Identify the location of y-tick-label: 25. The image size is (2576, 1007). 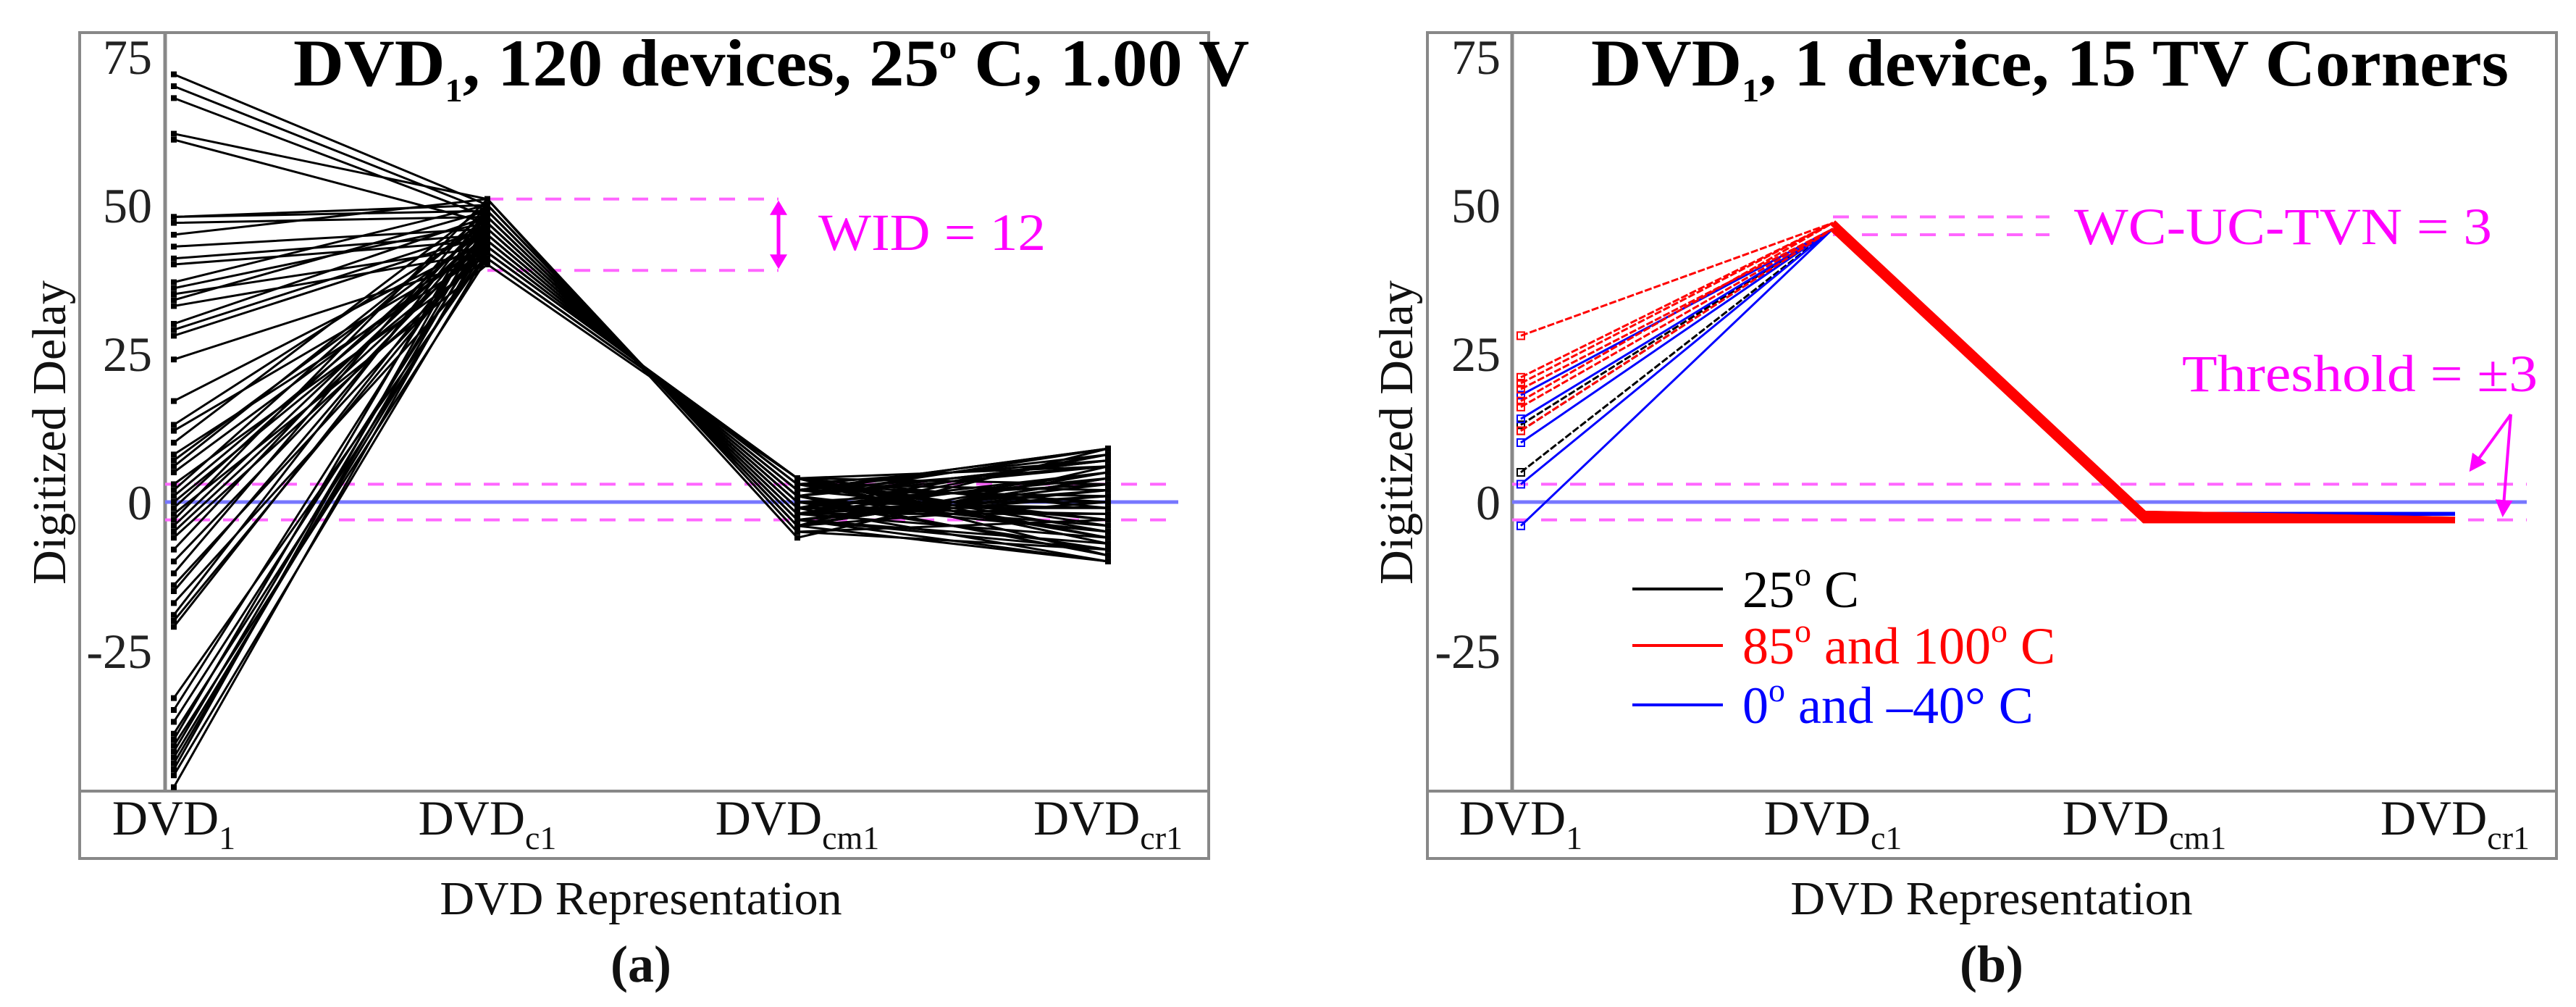
(127, 354).